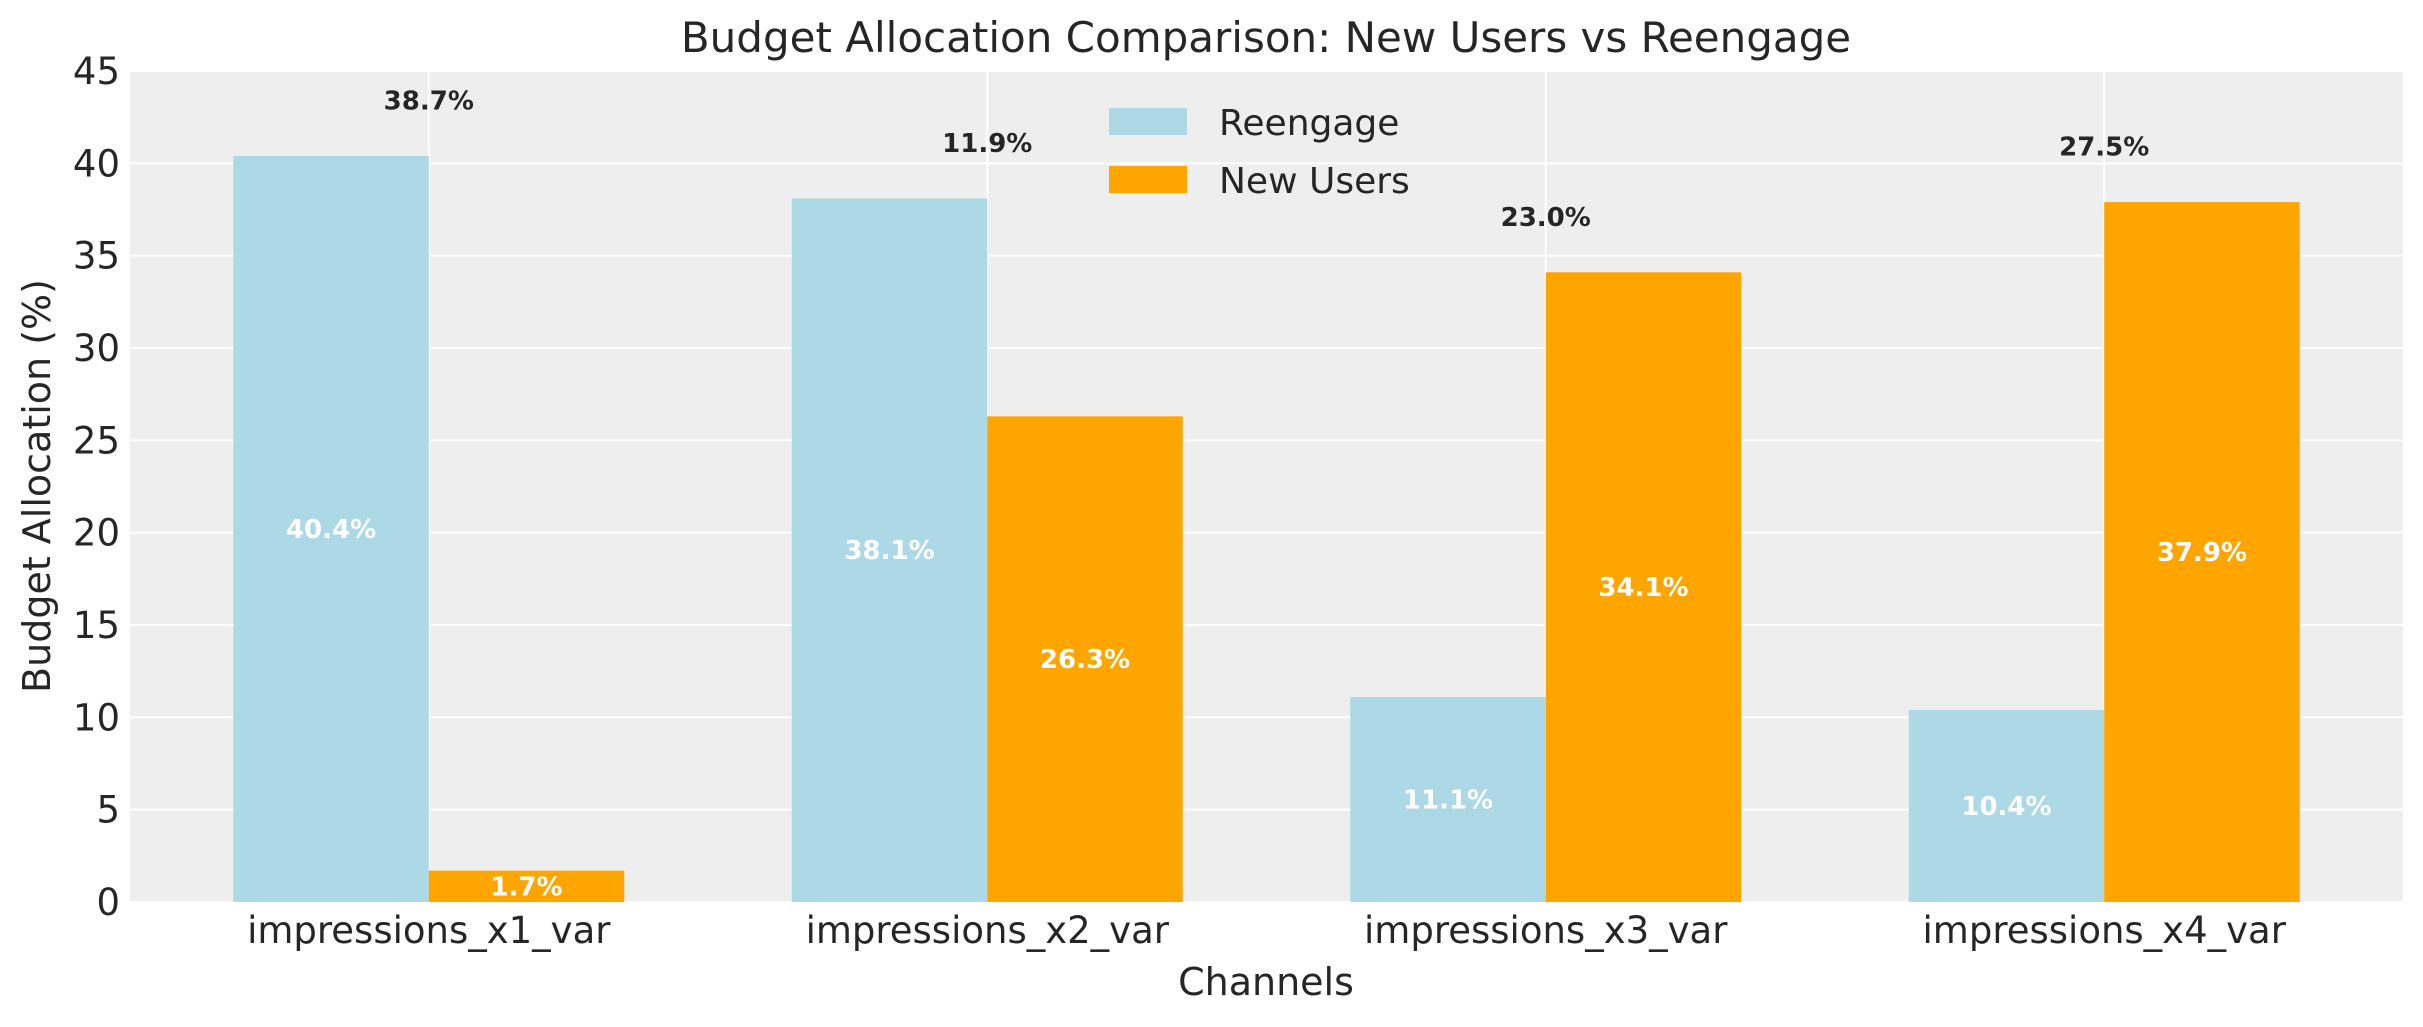 This screenshot has height=1027, width=2423. Describe the element at coordinates (1309, 123) in the screenshot. I see `legend-label-reengage: Reengage` at that location.